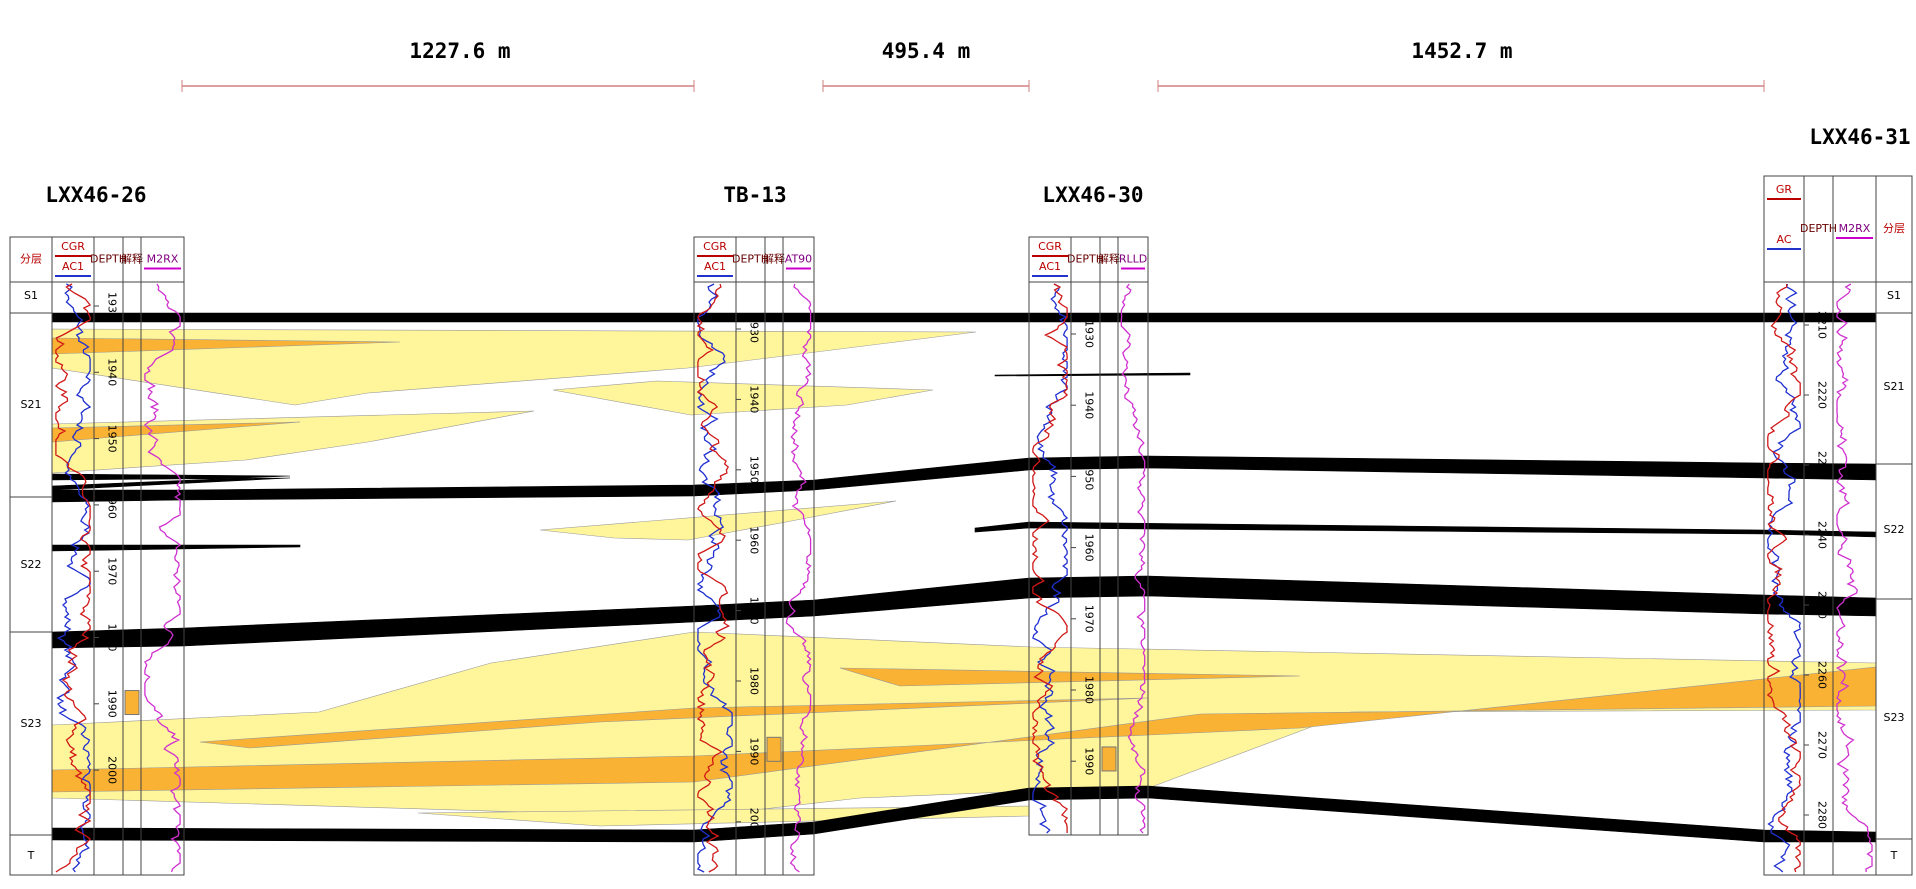  I want to click on depth-label: 2220, so click(1822, 395).